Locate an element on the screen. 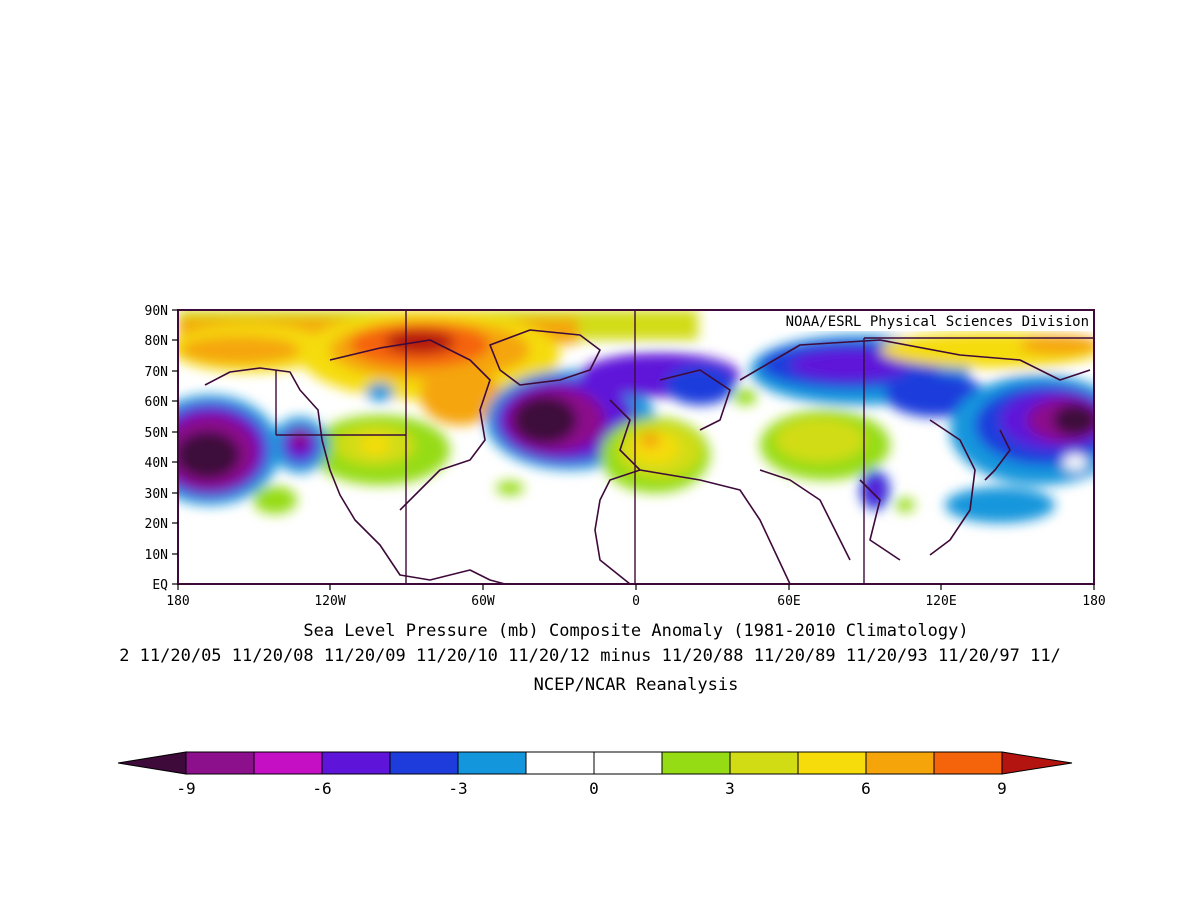  lat-labels: 90N 80N 70N 60N 50N 40N 30N 20N 10N EQ is located at coordinates (157, 448).